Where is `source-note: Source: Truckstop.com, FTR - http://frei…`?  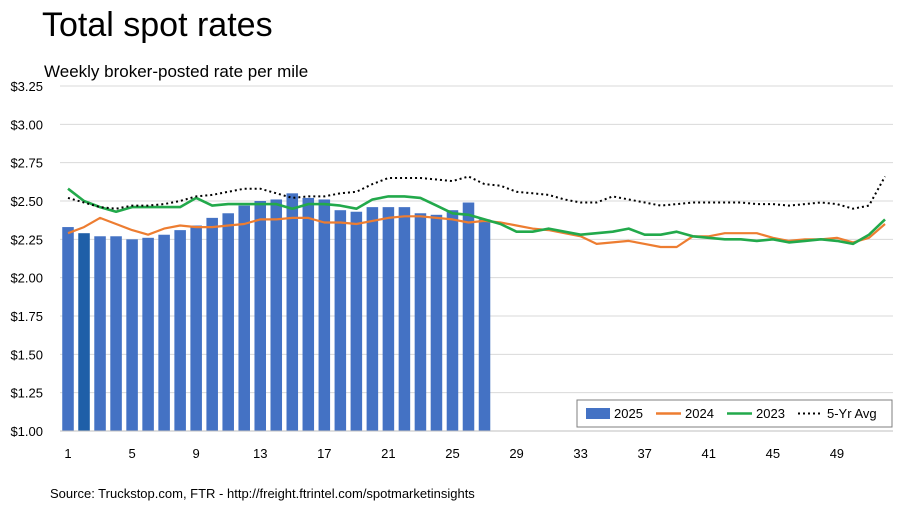 source-note: Source: Truckstop.com, FTR - http://frei… is located at coordinates (262, 493).